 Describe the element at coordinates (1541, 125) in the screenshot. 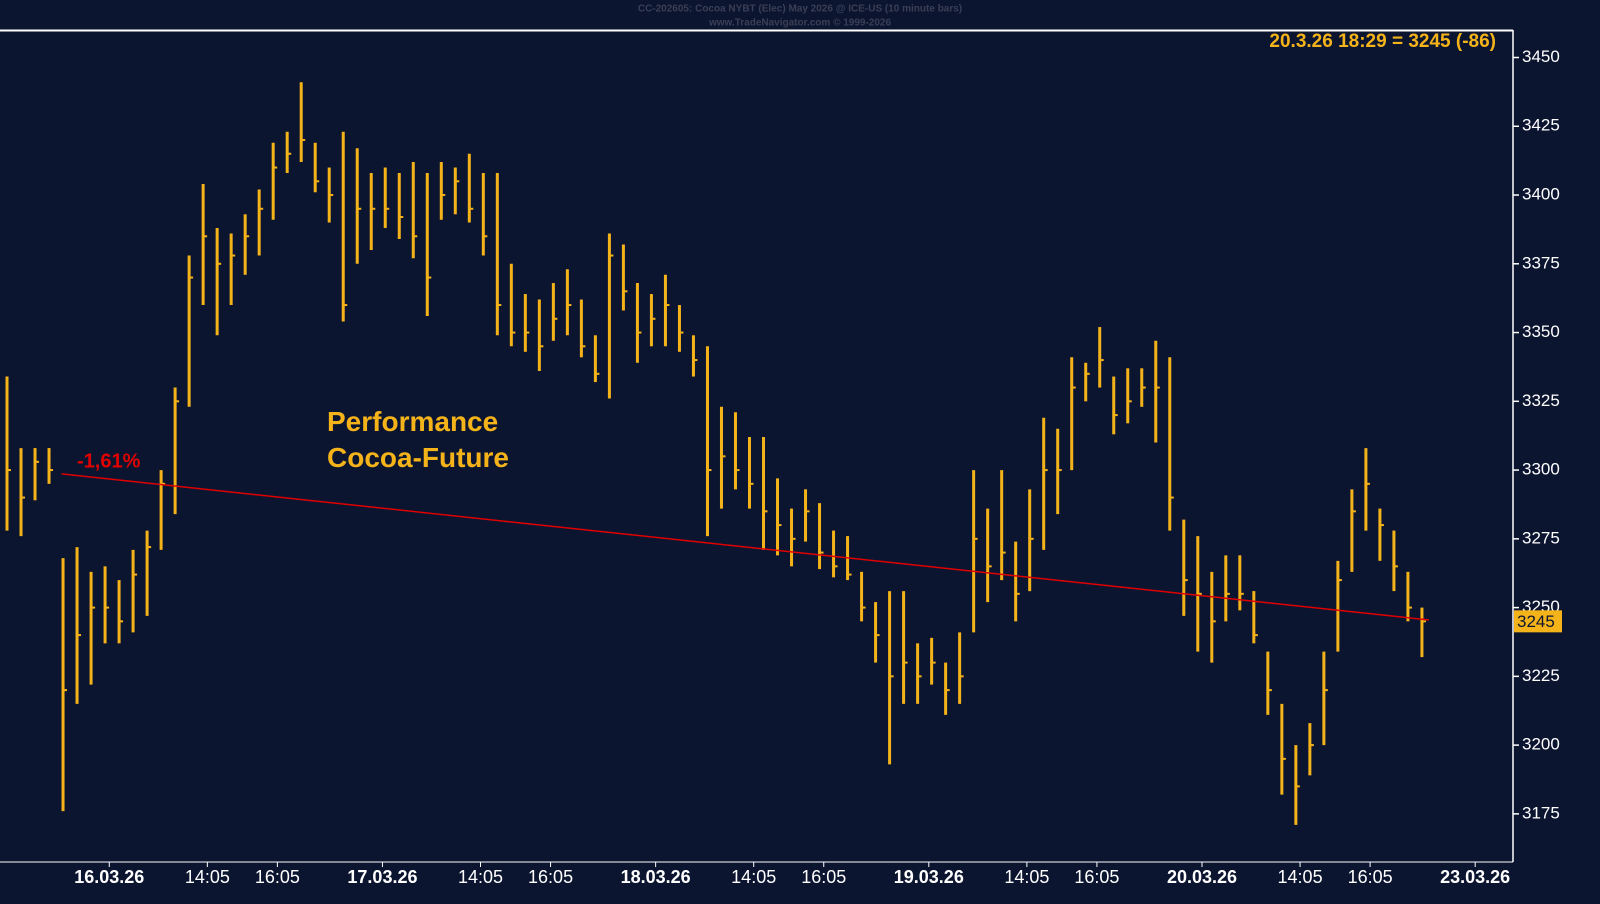

I see `y-tick-label: 3425` at that location.